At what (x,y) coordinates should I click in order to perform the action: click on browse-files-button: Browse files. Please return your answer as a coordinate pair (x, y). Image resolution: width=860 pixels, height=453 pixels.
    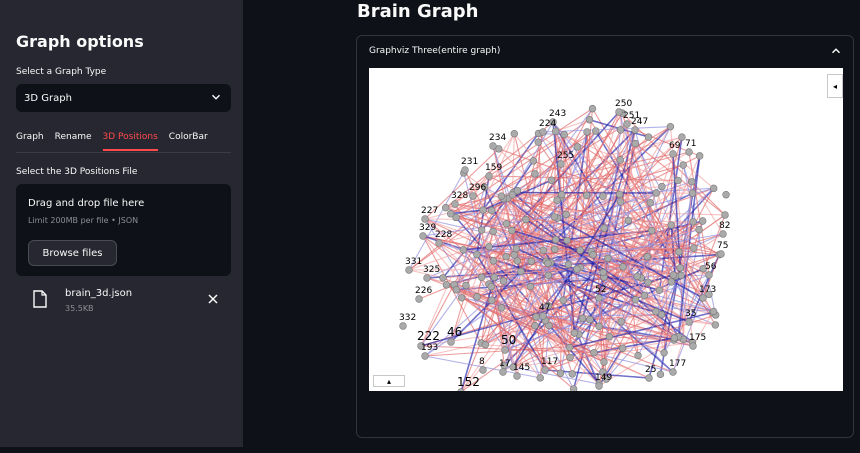
    Looking at the image, I should click on (72, 253).